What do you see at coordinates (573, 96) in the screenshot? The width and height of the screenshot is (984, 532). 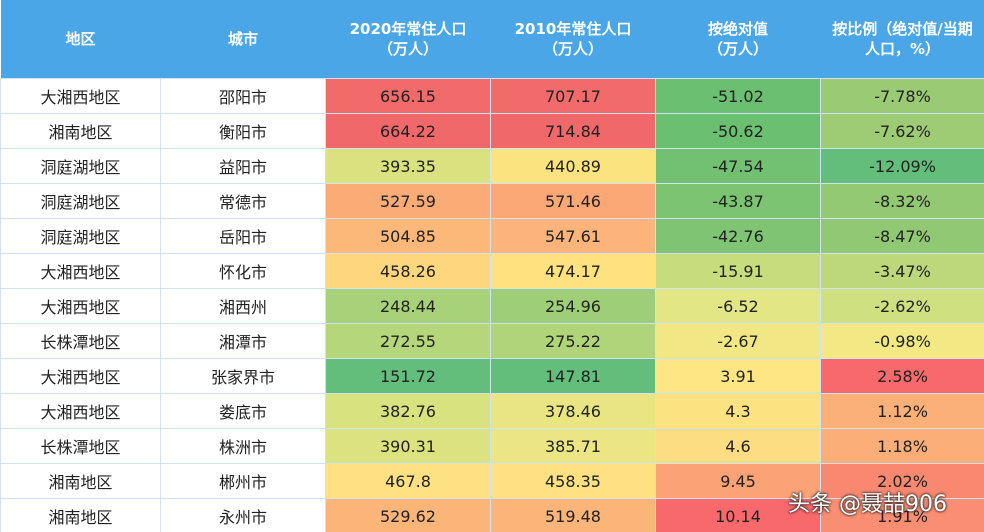 I see `table-cell: 707.17` at bounding box center [573, 96].